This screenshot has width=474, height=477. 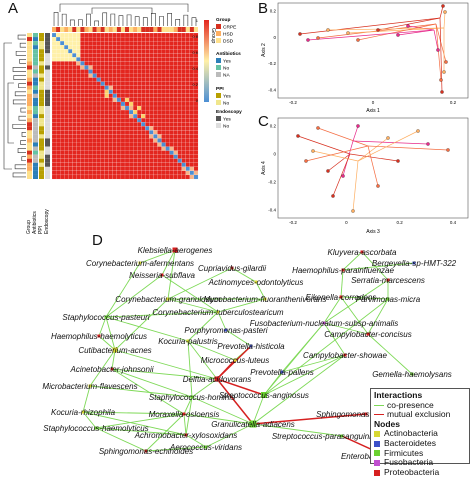 What do you see at coordinates (197, 100) in the screenshot?
I see `colorbar-tick: 0` at bounding box center [197, 100].